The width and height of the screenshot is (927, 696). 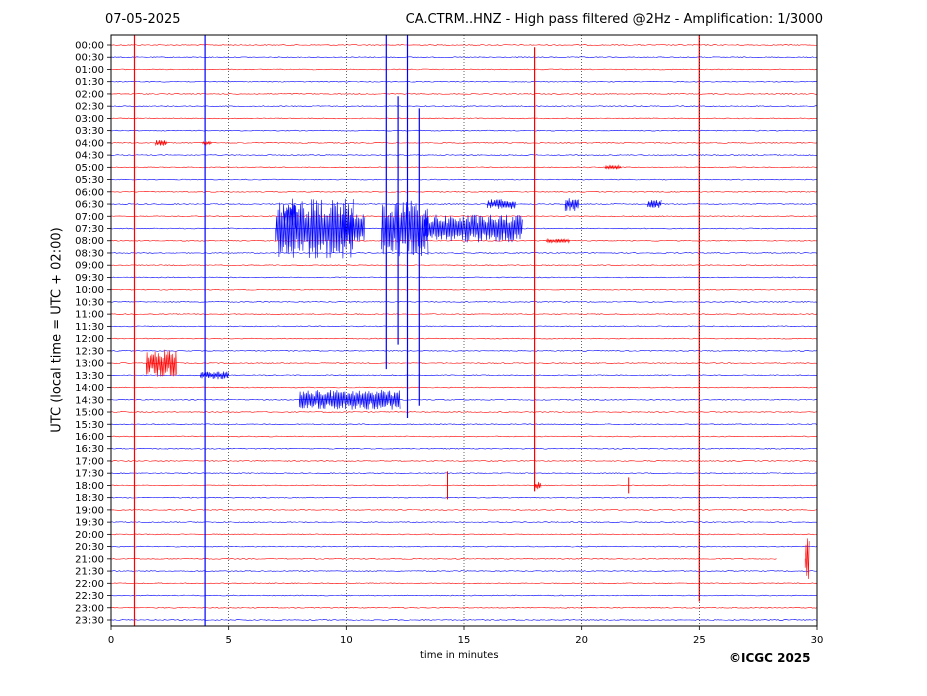 I want to click on trace-row-2000, so click(x=464, y=534).